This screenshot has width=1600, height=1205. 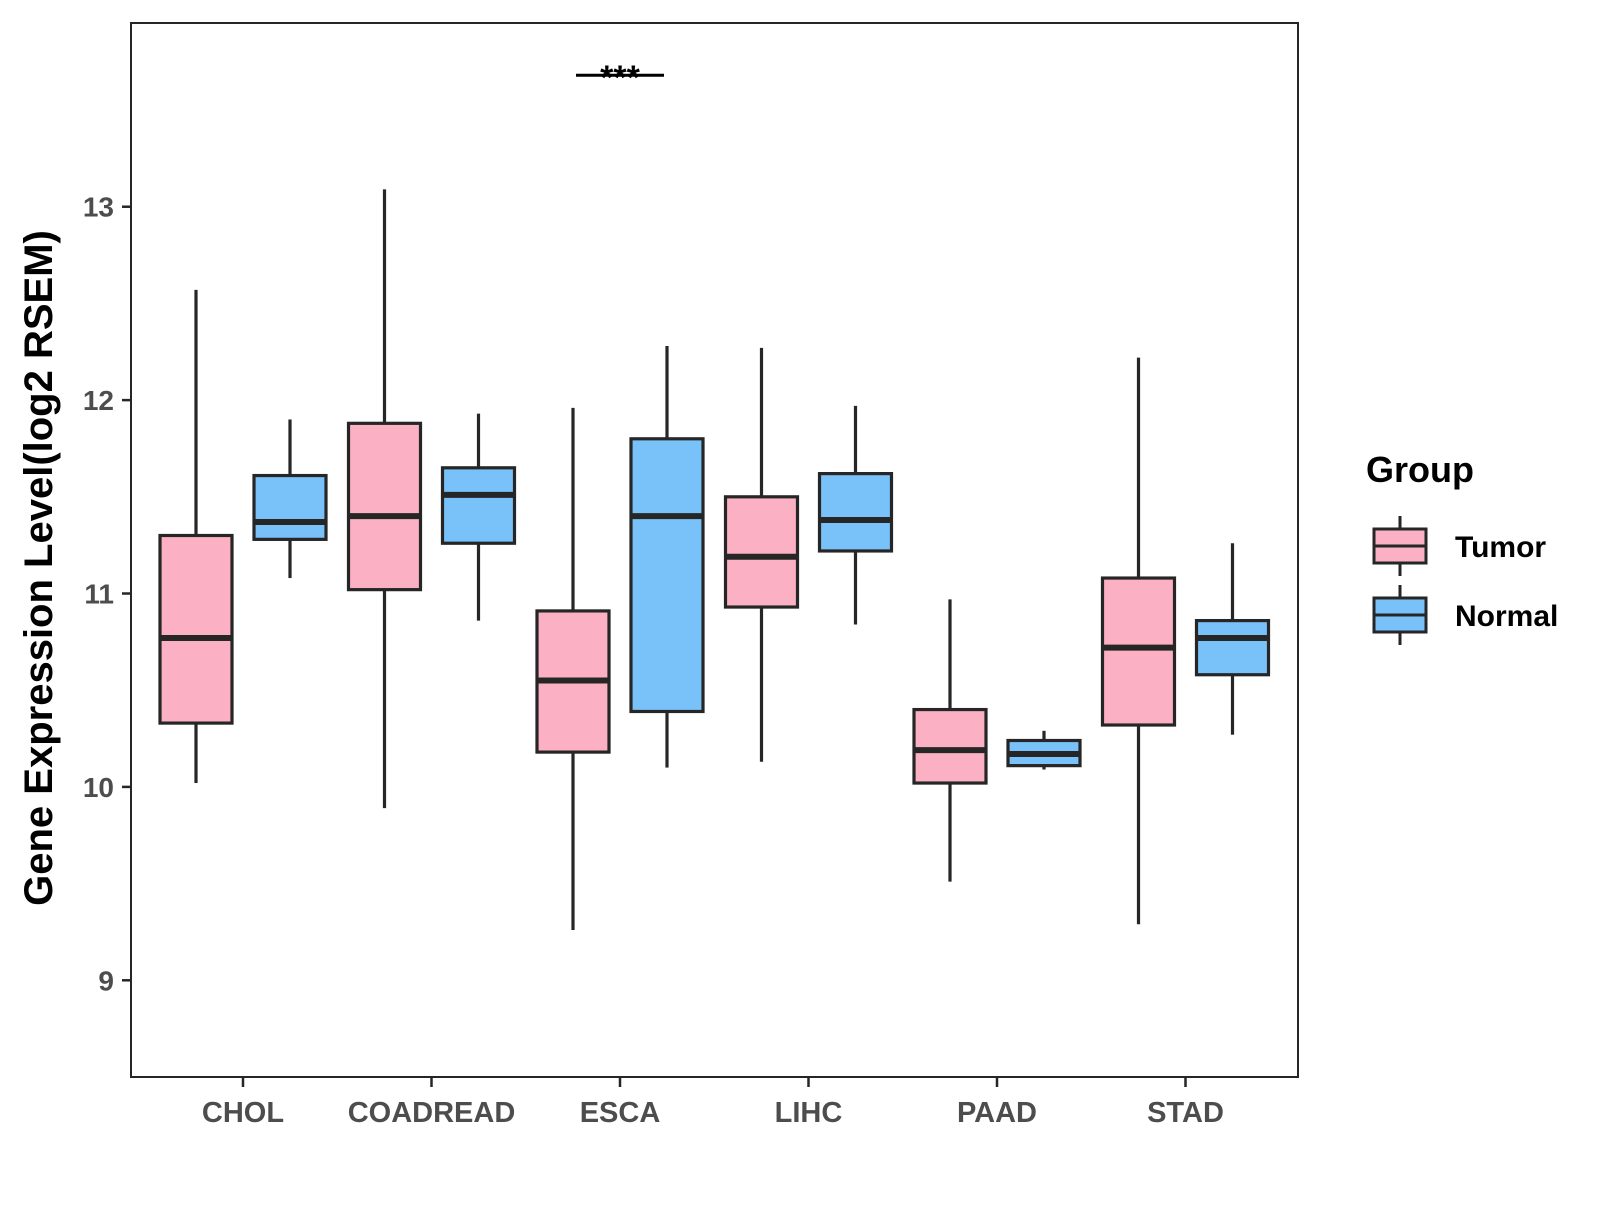 I want to click on x-tick-label: STAD, so click(x=1185, y=1113).